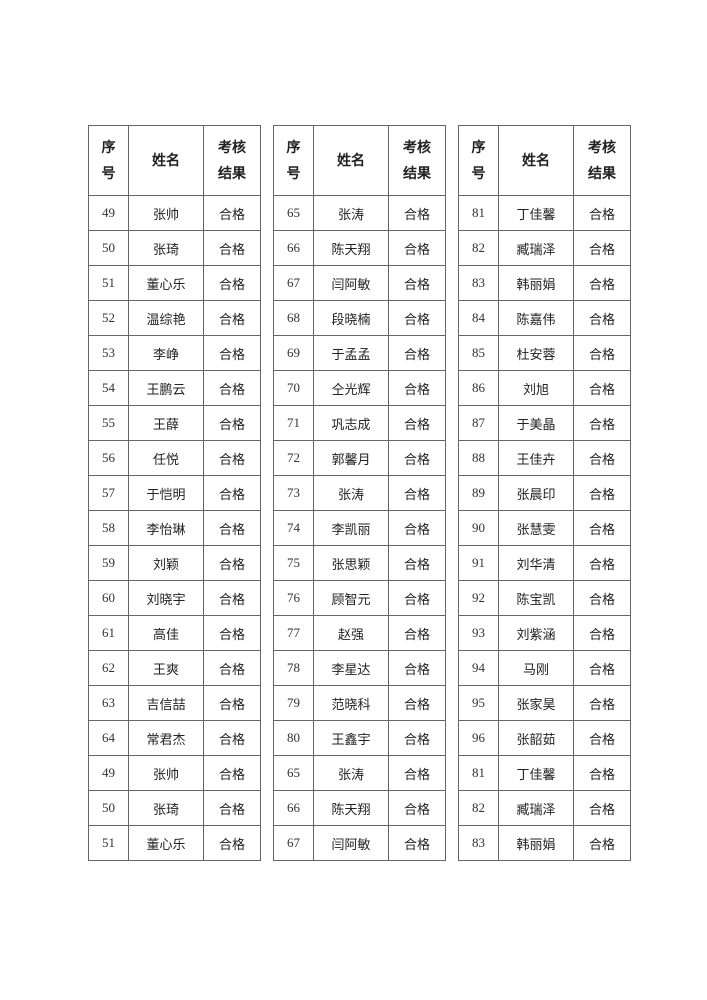 This screenshot has width=707, height=1000. I want to click on name-cell: 吉信喆, so click(166, 703).